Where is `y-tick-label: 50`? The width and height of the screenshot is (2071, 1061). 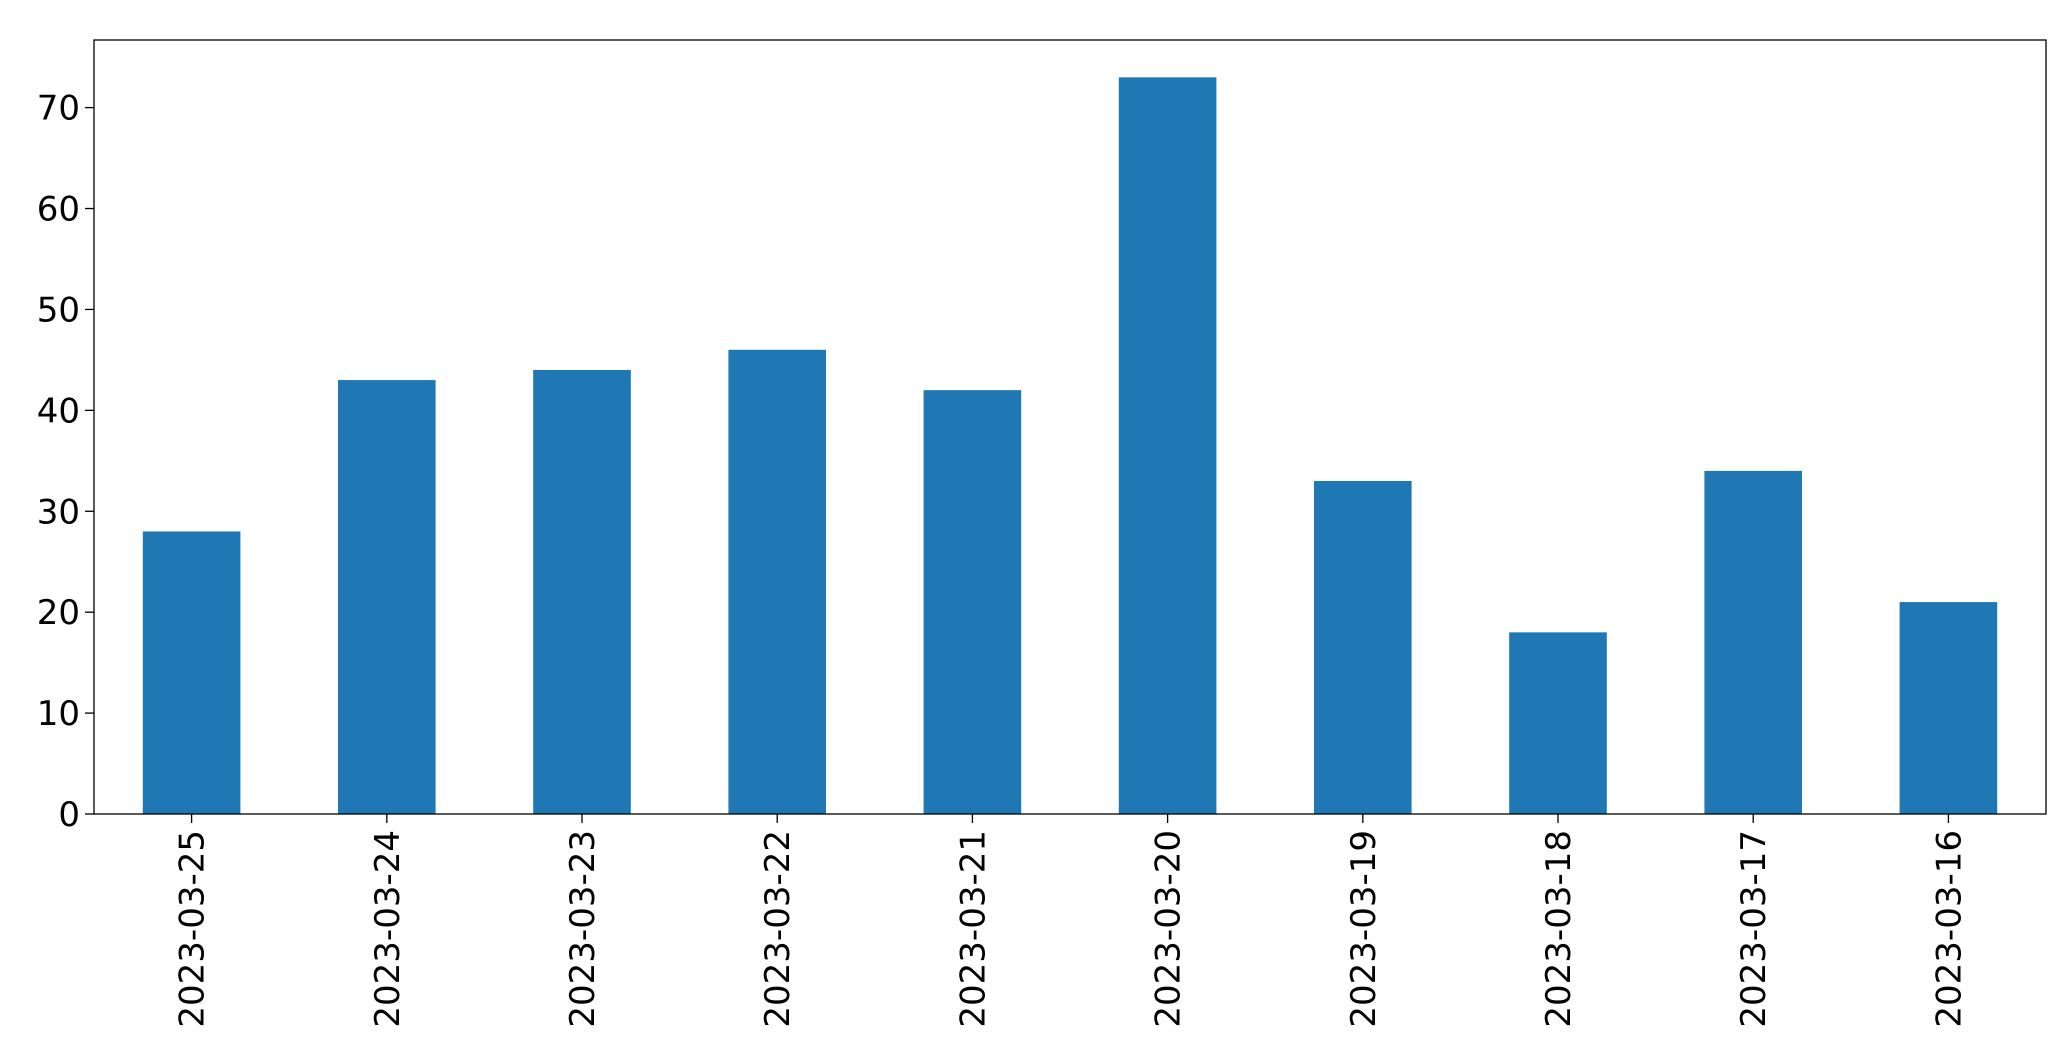 y-tick-label: 50 is located at coordinates (58, 310).